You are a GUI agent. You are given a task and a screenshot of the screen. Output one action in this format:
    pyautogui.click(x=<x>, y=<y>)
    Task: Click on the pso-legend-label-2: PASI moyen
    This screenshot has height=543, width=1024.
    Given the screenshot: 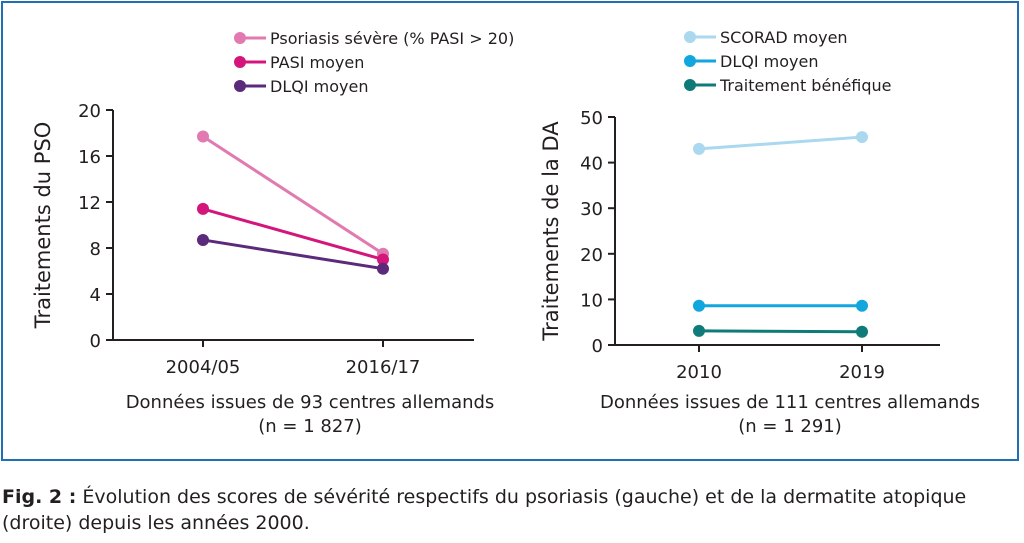 What is the action you would take?
    pyautogui.click(x=317, y=62)
    